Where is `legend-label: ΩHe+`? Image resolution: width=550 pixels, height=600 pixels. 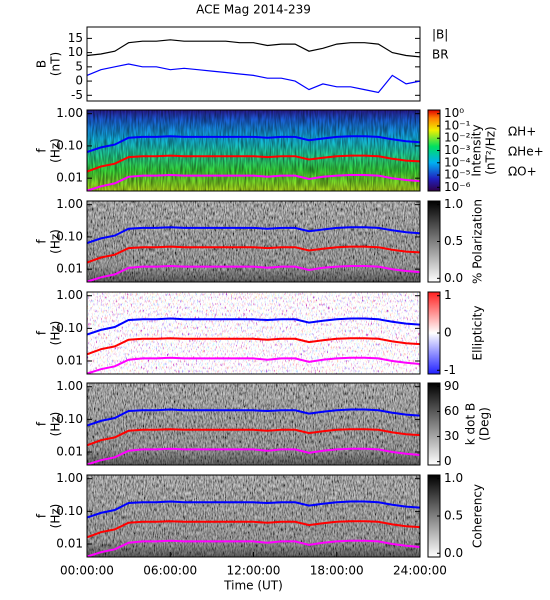
legend-label: ΩHe+ is located at coordinates (526, 152).